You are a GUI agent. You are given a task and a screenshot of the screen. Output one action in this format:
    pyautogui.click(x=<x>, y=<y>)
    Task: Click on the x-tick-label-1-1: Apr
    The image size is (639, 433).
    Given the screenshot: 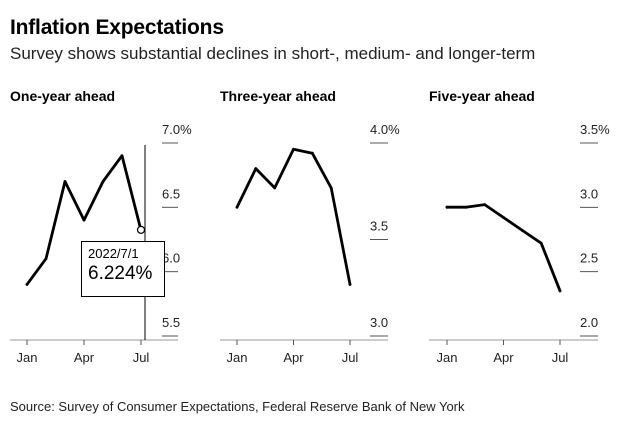 What is the action you would take?
    pyautogui.click(x=293, y=357)
    